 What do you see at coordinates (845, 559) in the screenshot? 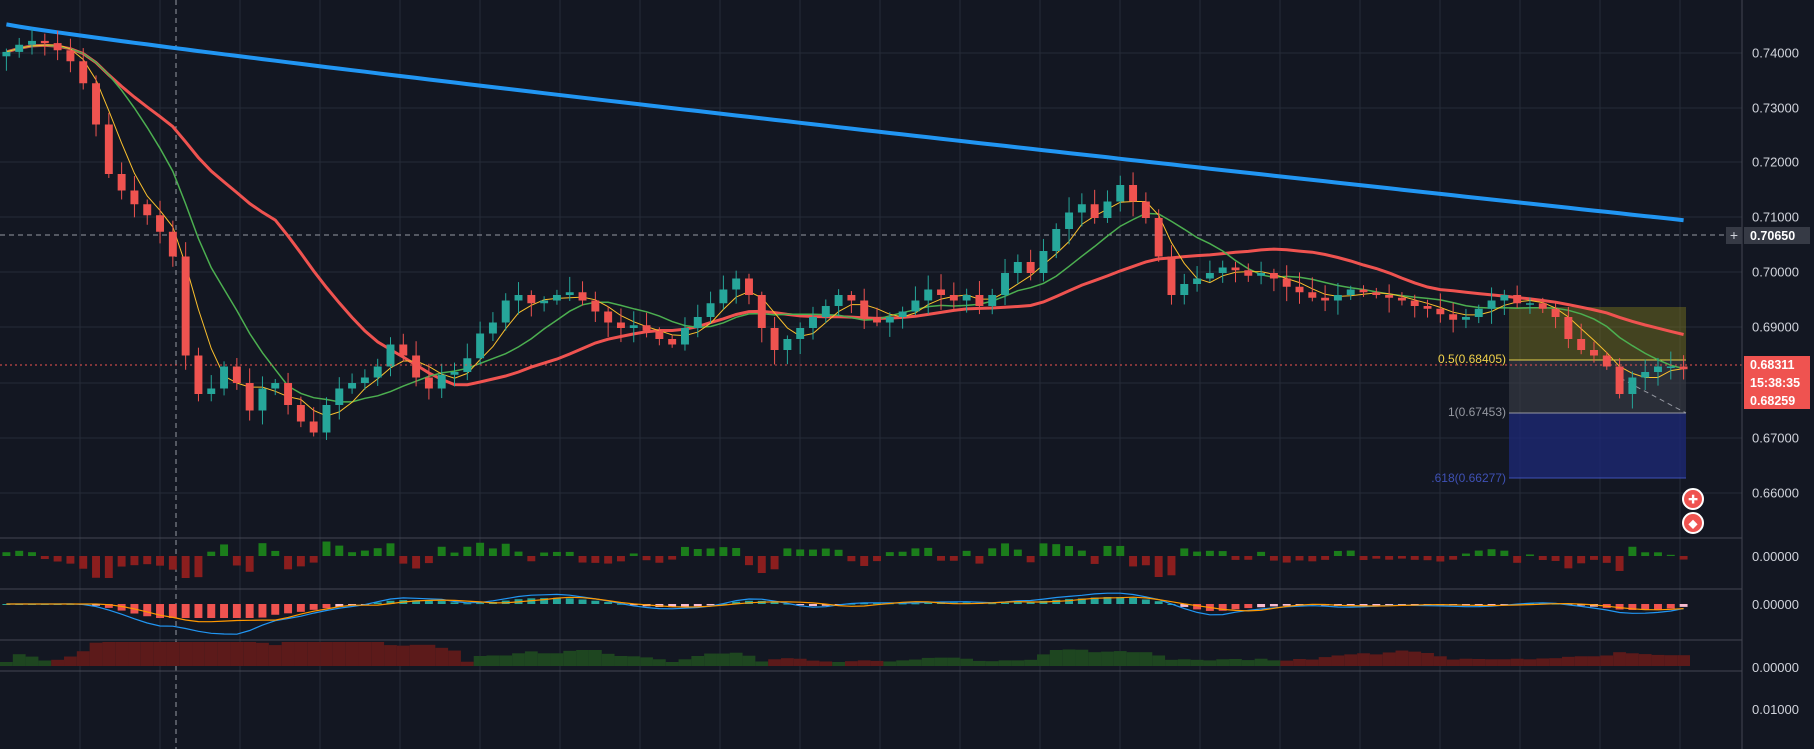
I see `volume-pane` at bounding box center [845, 559].